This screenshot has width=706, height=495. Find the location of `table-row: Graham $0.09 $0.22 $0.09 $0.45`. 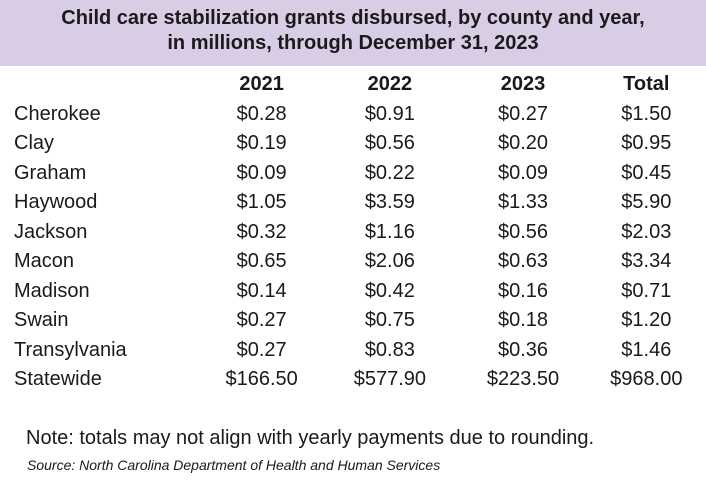

table-row: Graham $0.09 $0.22 $0.09 $0.45 is located at coordinates (360, 174).